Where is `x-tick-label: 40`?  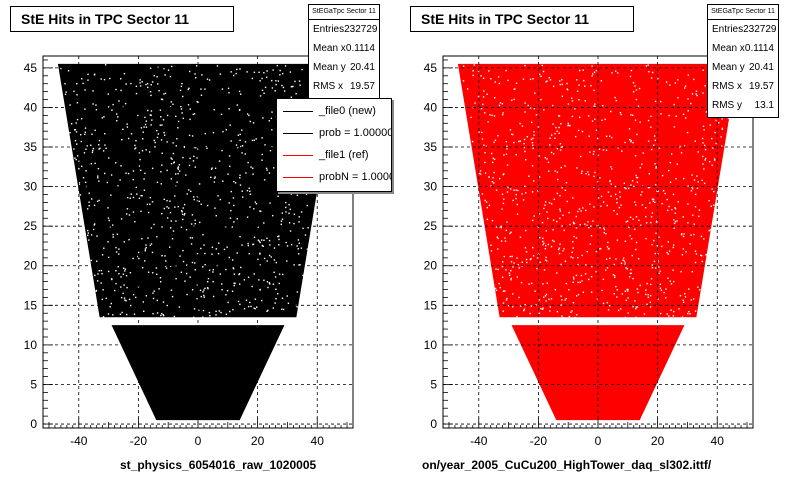 x-tick-label: 40 is located at coordinates (718, 441).